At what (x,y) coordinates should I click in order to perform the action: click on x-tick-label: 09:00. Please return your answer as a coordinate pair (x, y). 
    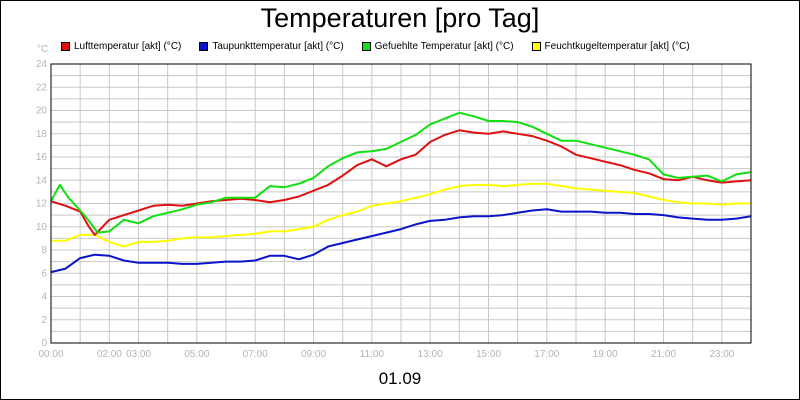
    Looking at the image, I should click on (313, 354).